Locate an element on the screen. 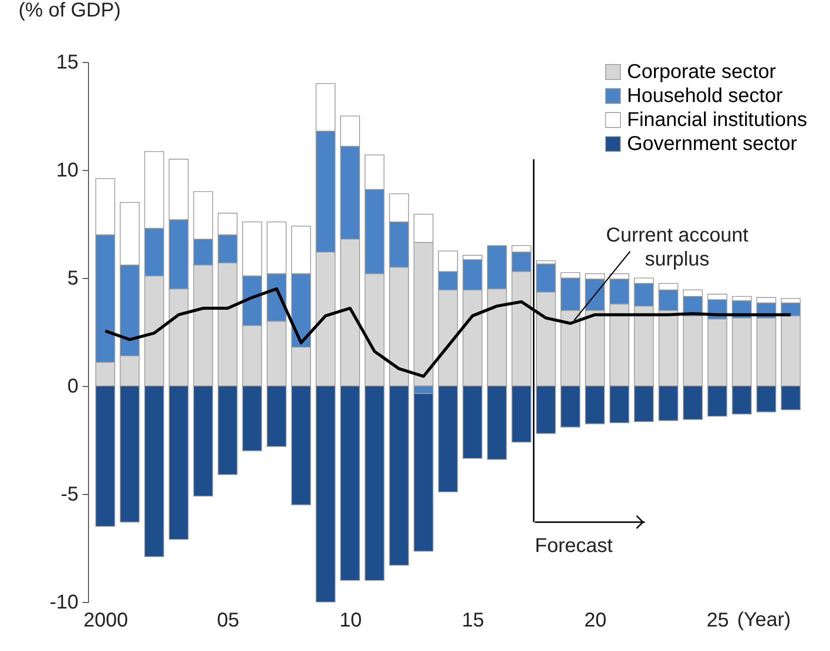  x-tick-label: 05 is located at coordinates (228, 621).